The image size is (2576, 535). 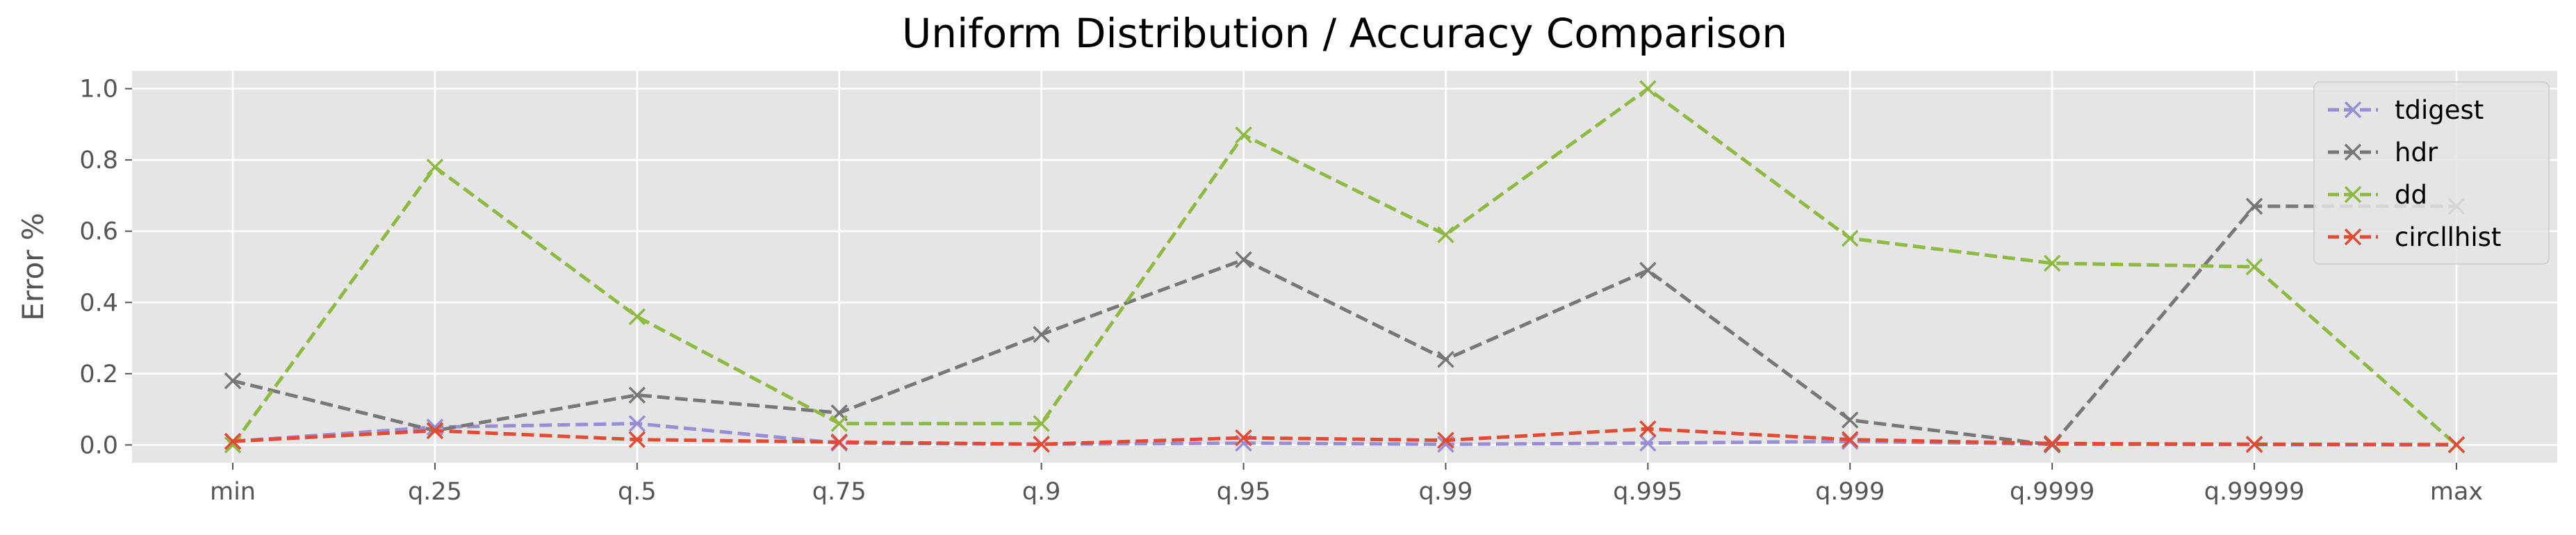 What do you see at coordinates (98, 303) in the screenshot?
I see `y-tick-label: 0.4` at bounding box center [98, 303].